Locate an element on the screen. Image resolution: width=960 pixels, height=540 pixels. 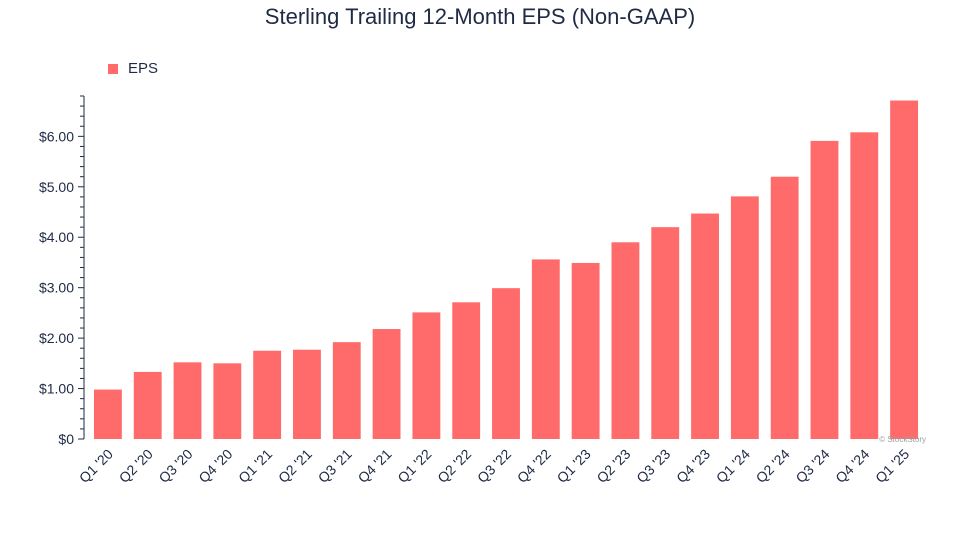
y-tick-label: $2.00 is located at coordinates (56, 338).